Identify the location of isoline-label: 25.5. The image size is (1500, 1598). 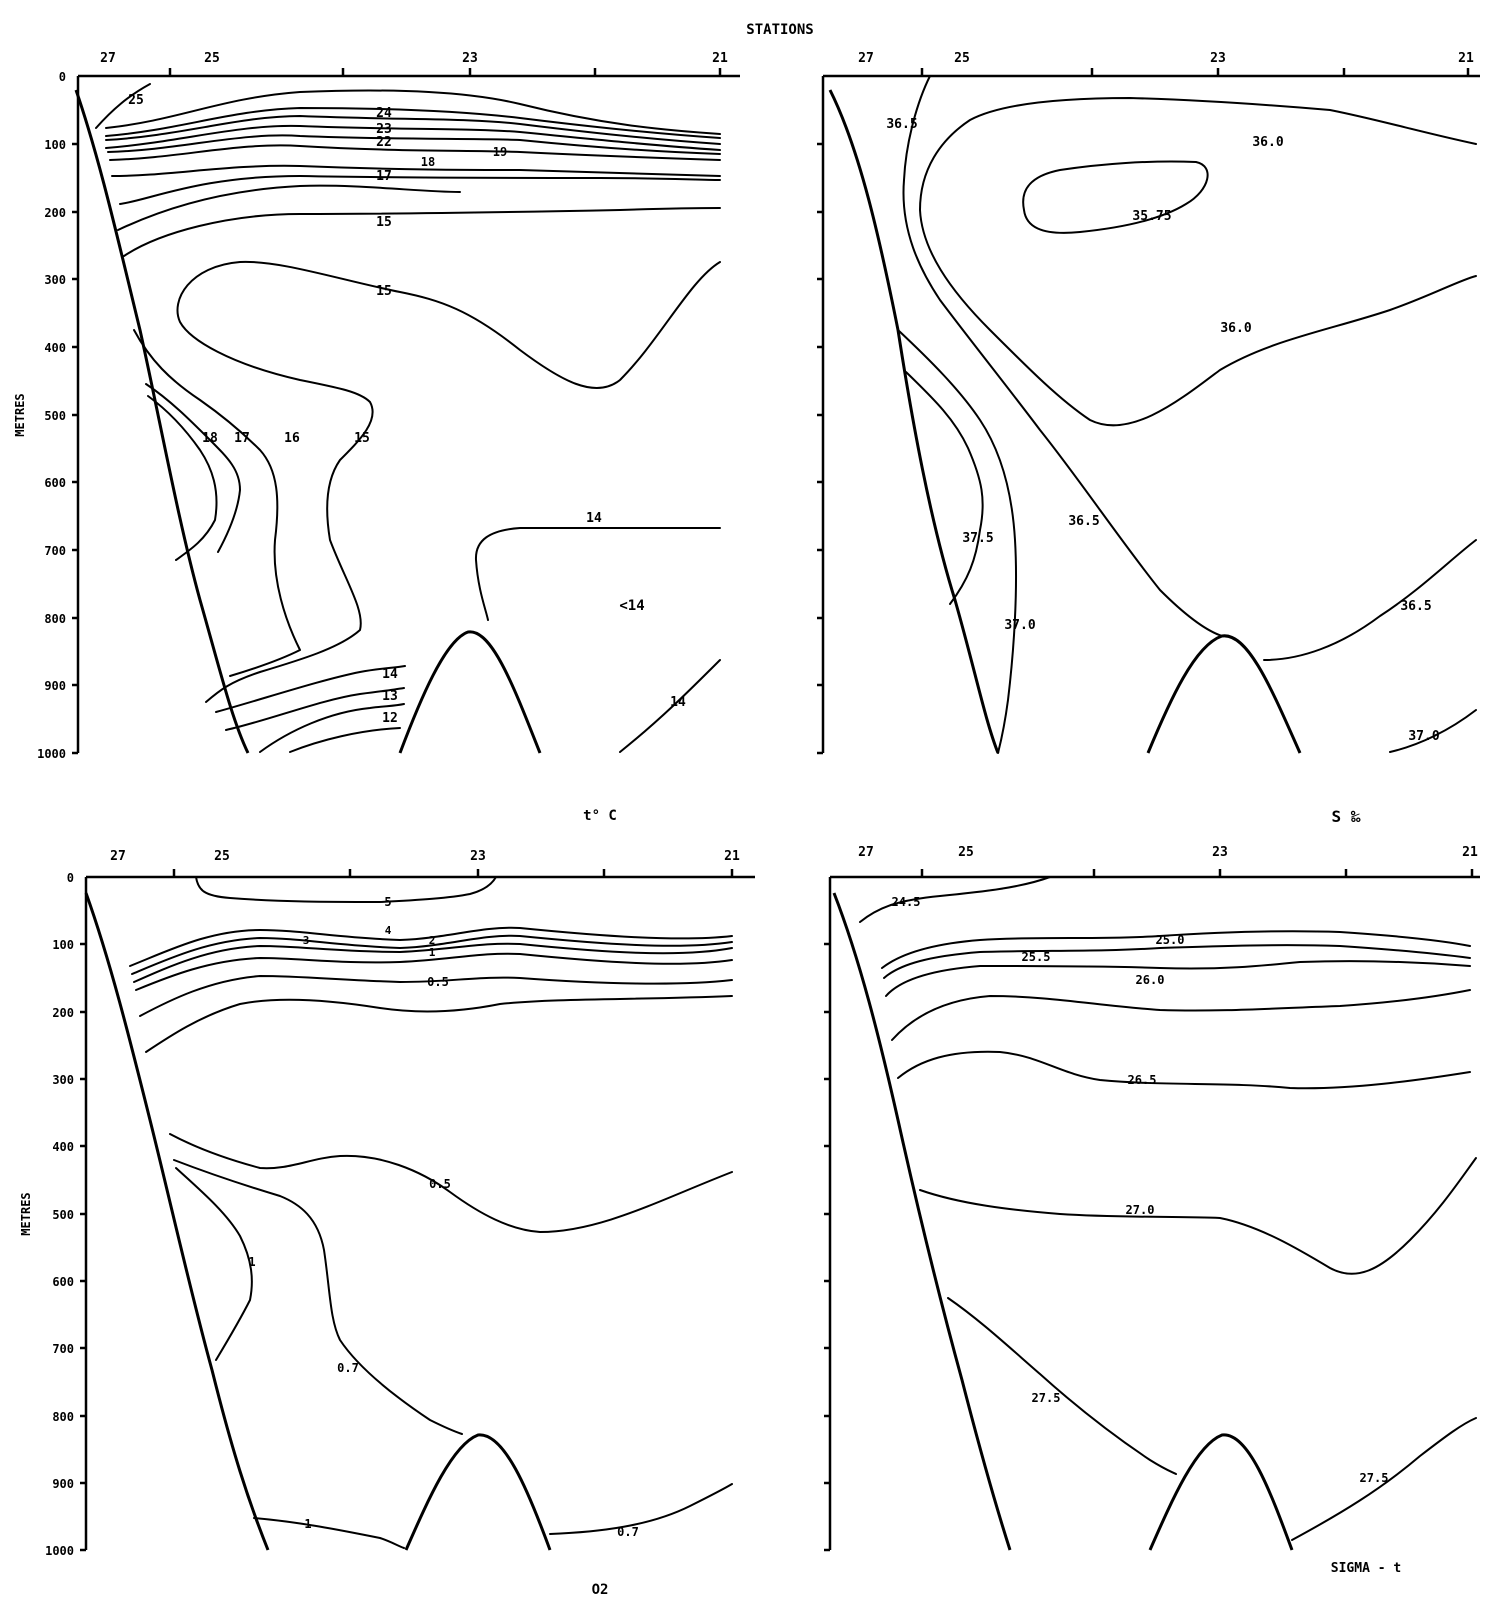
(1036, 957).